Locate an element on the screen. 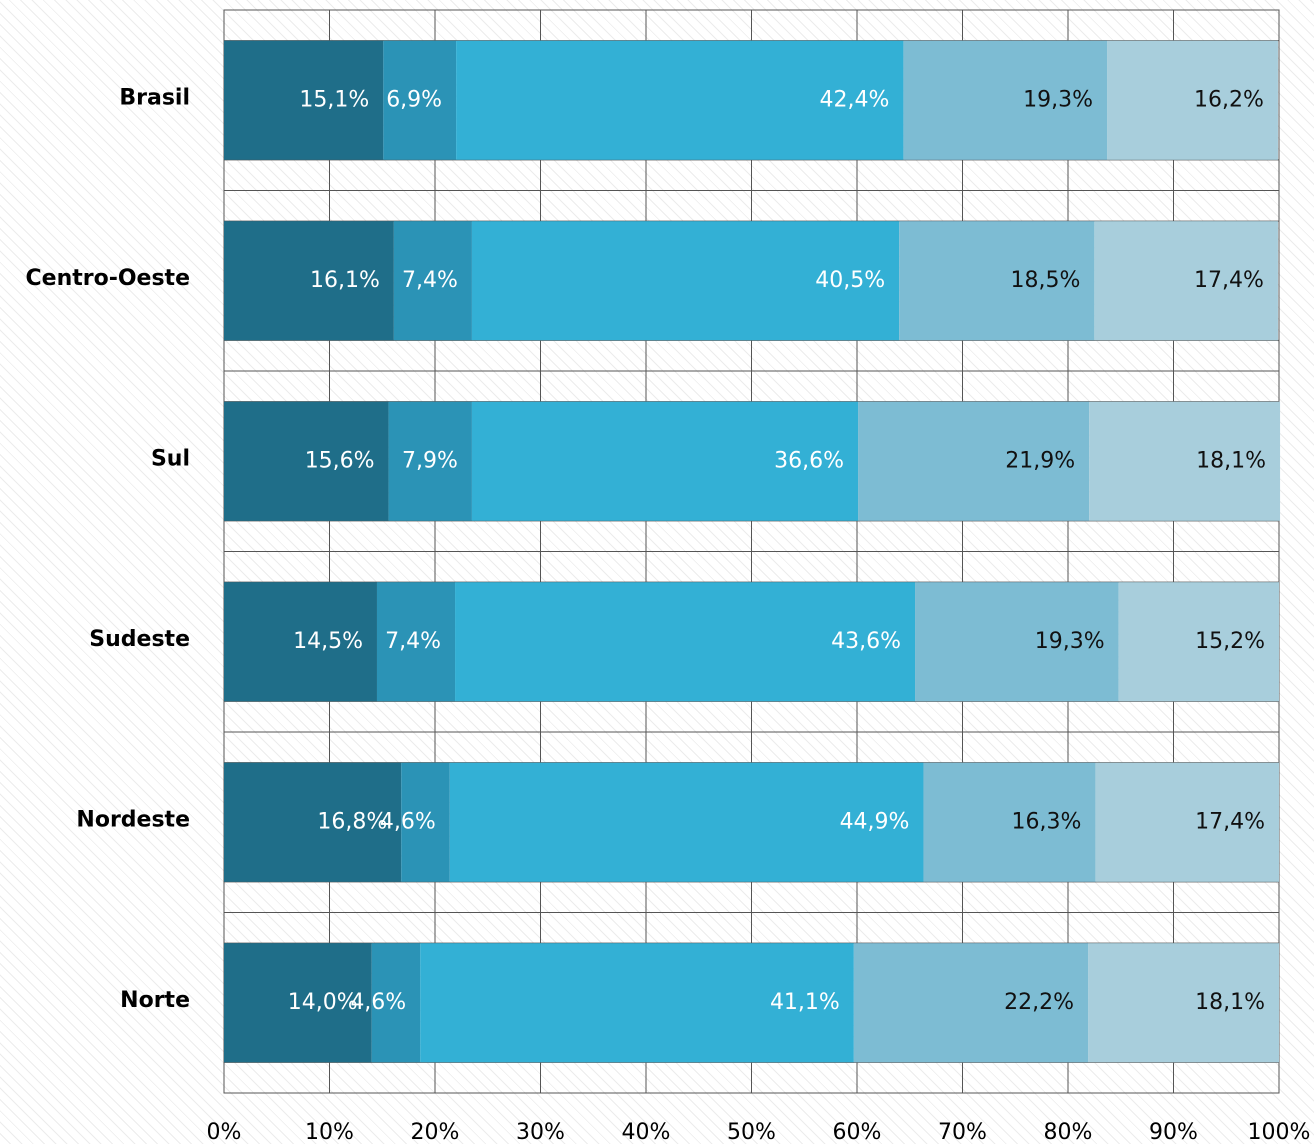 This screenshot has width=1314, height=1144. x-tick-label: 30% is located at coordinates (540, 1132).